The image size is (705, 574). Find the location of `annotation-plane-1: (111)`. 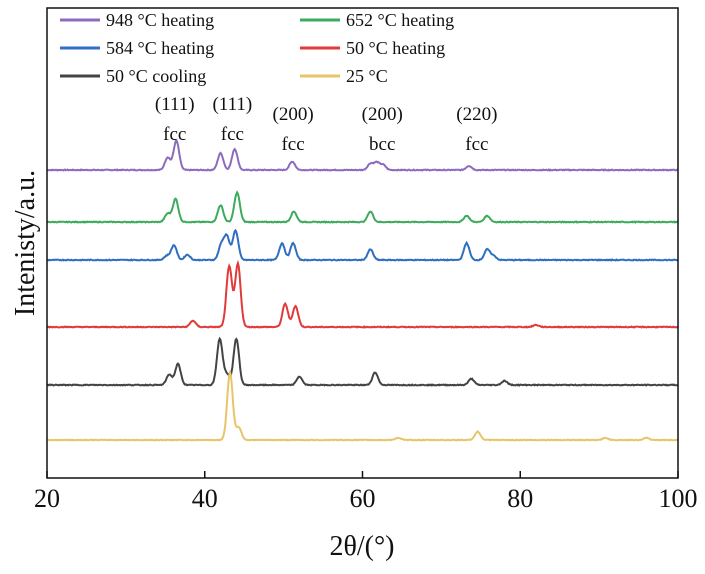

annotation-plane-1: (111) is located at coordinates (232, 104).